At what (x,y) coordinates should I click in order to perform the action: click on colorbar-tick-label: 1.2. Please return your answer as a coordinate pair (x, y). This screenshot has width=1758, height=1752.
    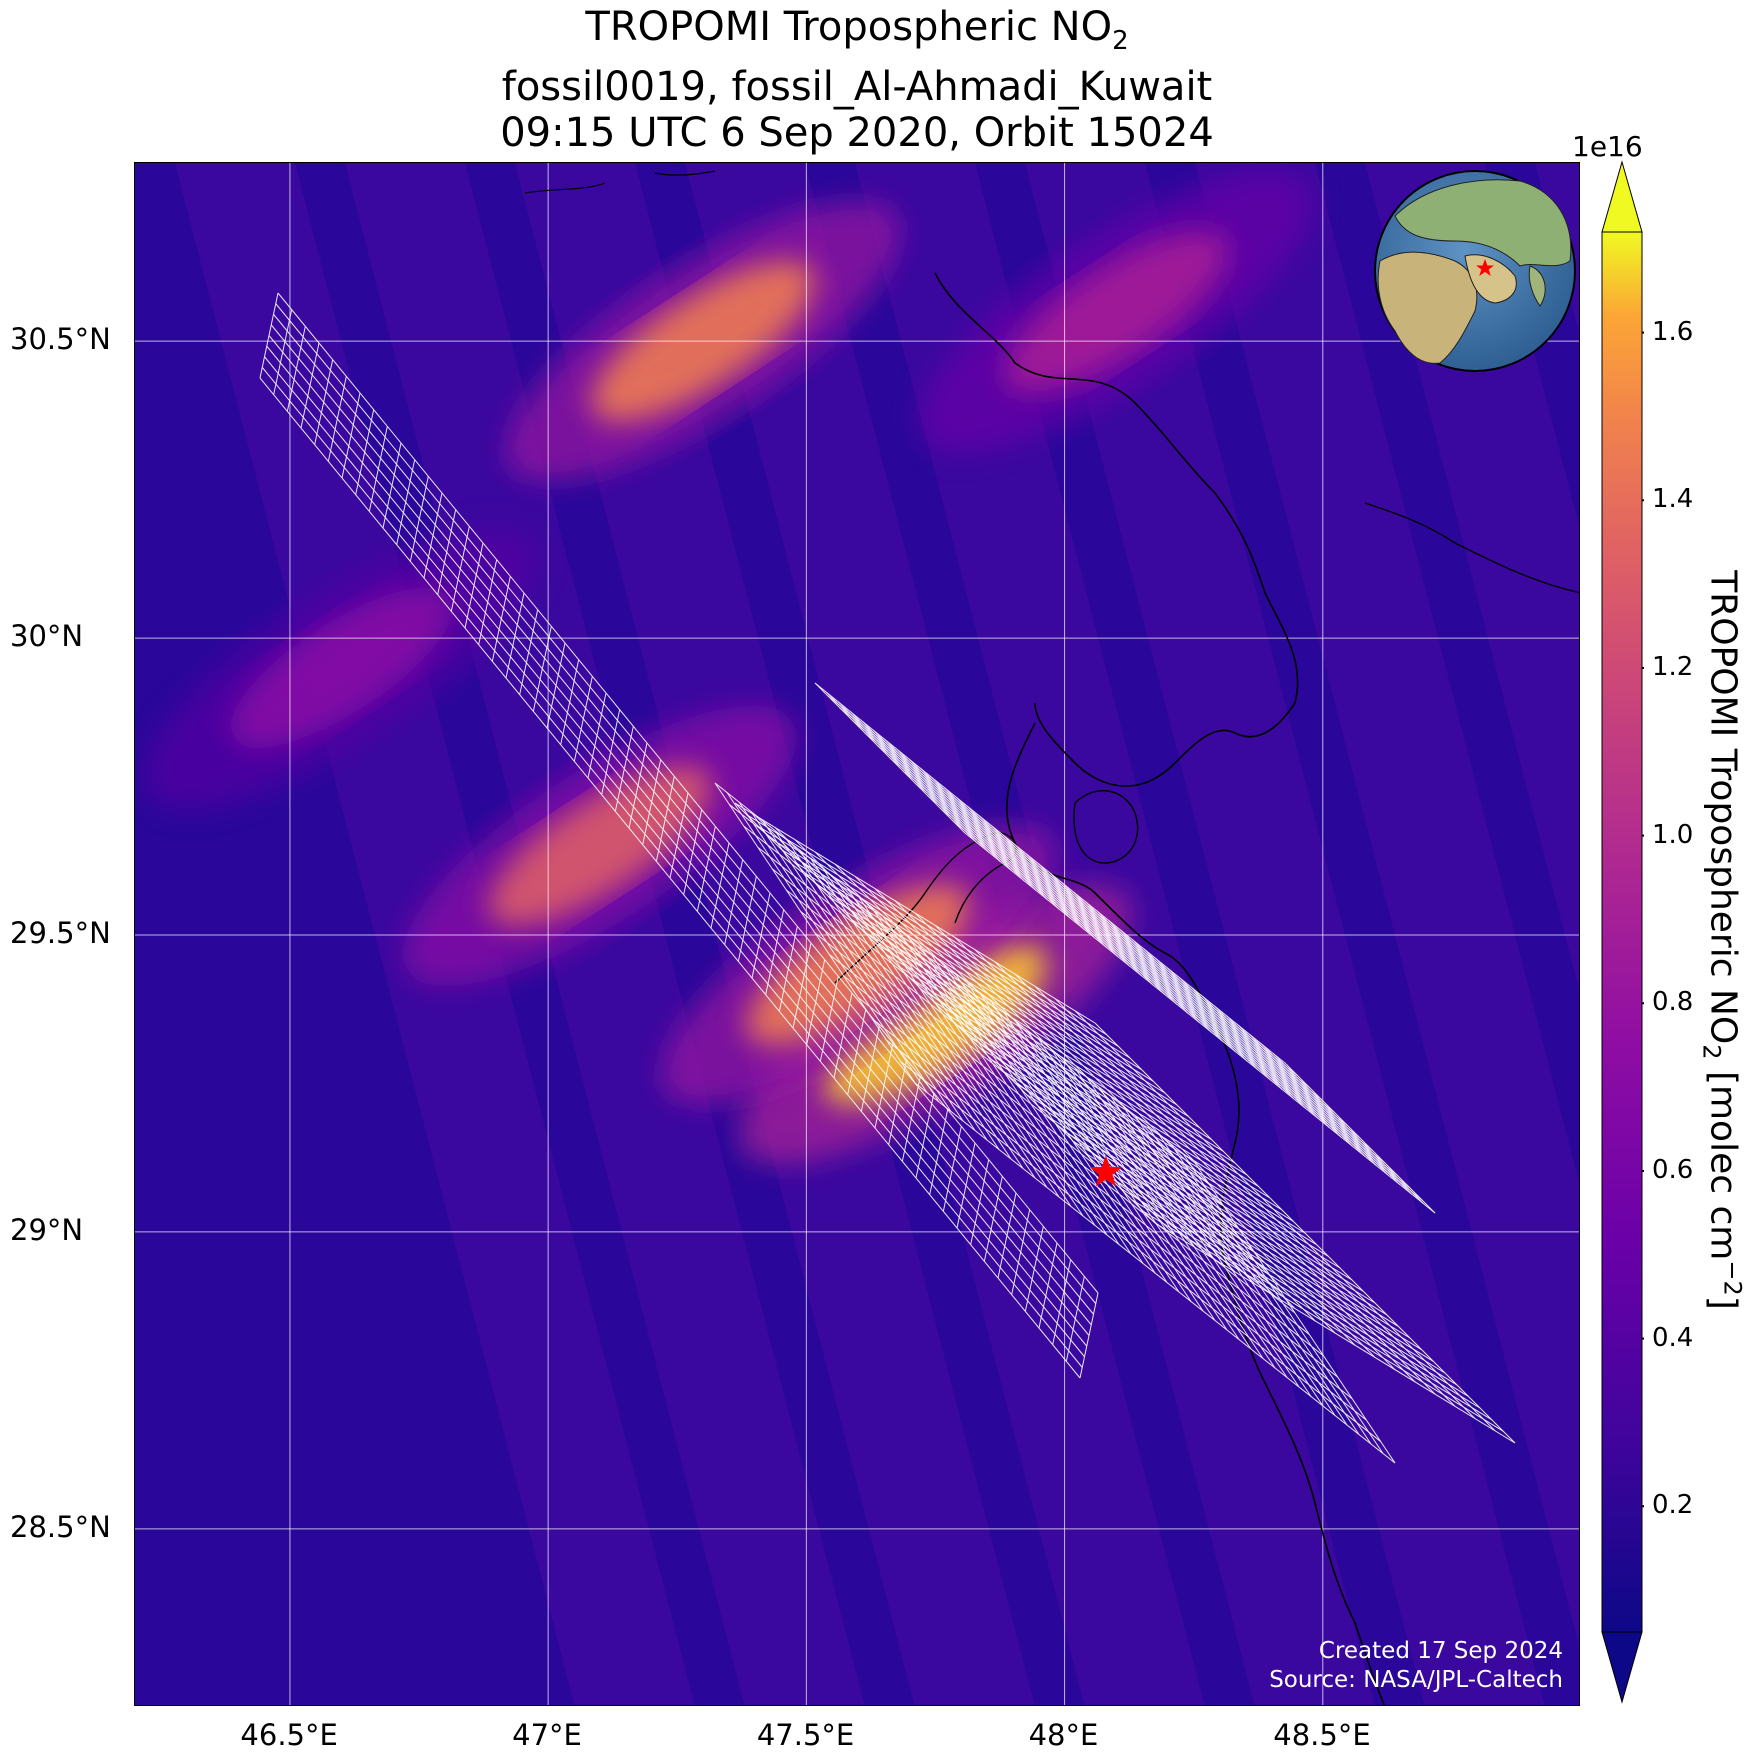
    Looking at the image, I should click on (1673, 666).